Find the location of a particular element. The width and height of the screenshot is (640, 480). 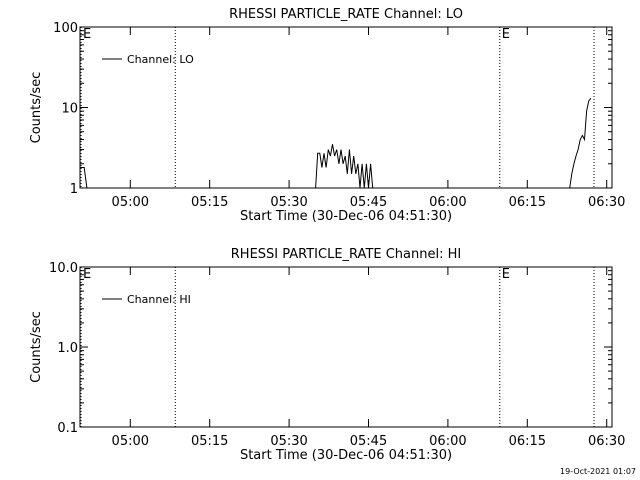

chart-title: RHESSI PARTICLE_RATE Channel: LO is located at coordinates (346, 14).